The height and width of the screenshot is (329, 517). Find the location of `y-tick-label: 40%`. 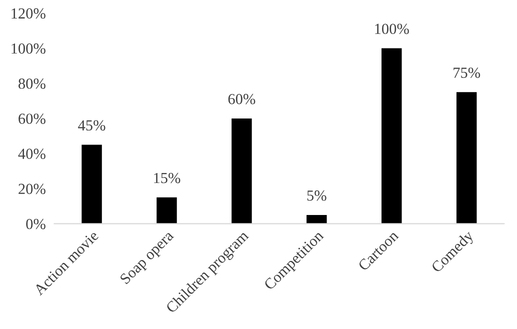

y-tick-label: 40% is located at coordinates (32, 154).